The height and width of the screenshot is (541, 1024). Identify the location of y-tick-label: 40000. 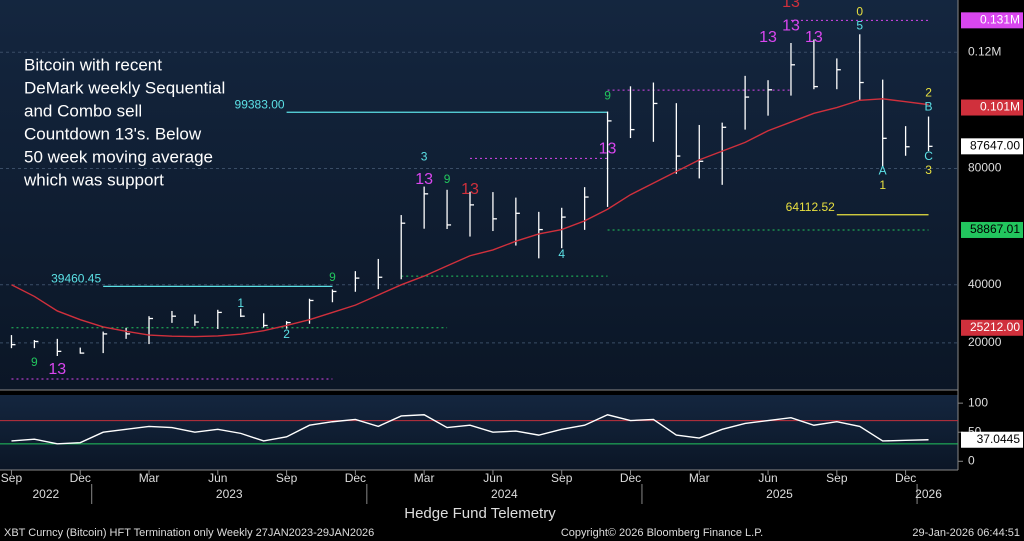
(985, 284).